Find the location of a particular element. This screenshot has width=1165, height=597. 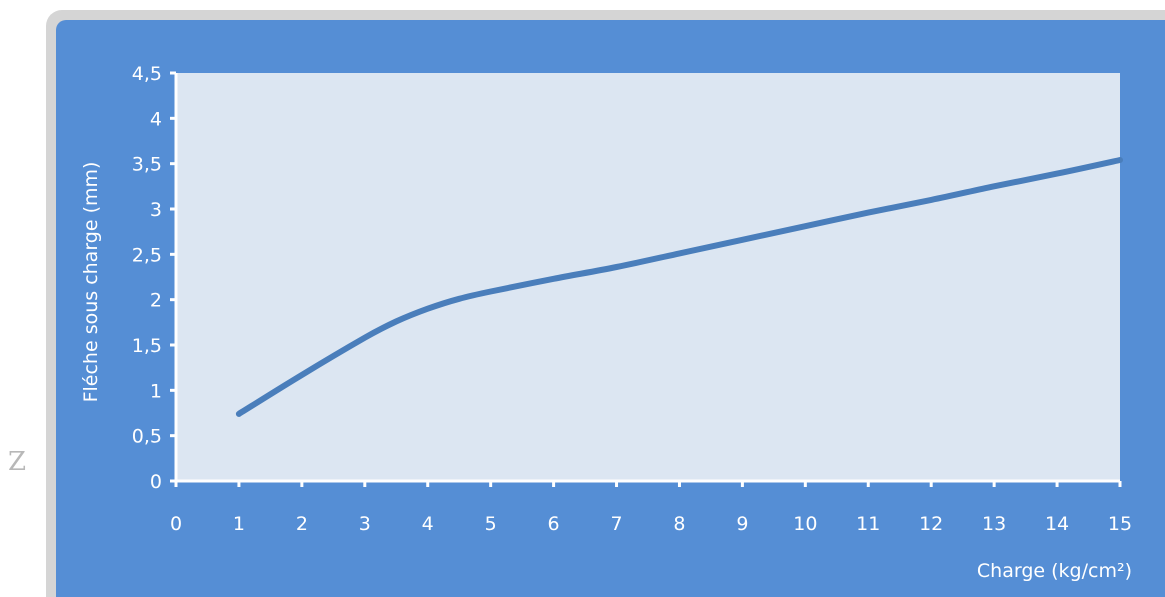

x-tick-label: 8 is located at coordinates (679, 524).